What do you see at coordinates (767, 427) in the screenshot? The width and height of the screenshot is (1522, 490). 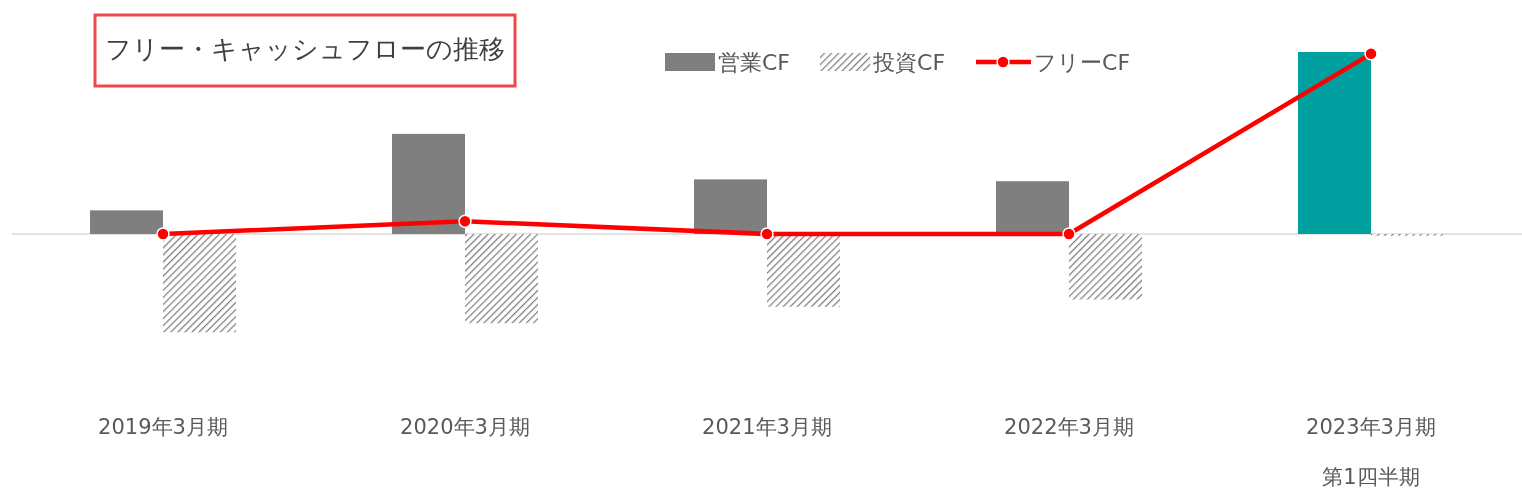 I see `x-tick-label: 2021年3月期` at bounding box center [767, 427].